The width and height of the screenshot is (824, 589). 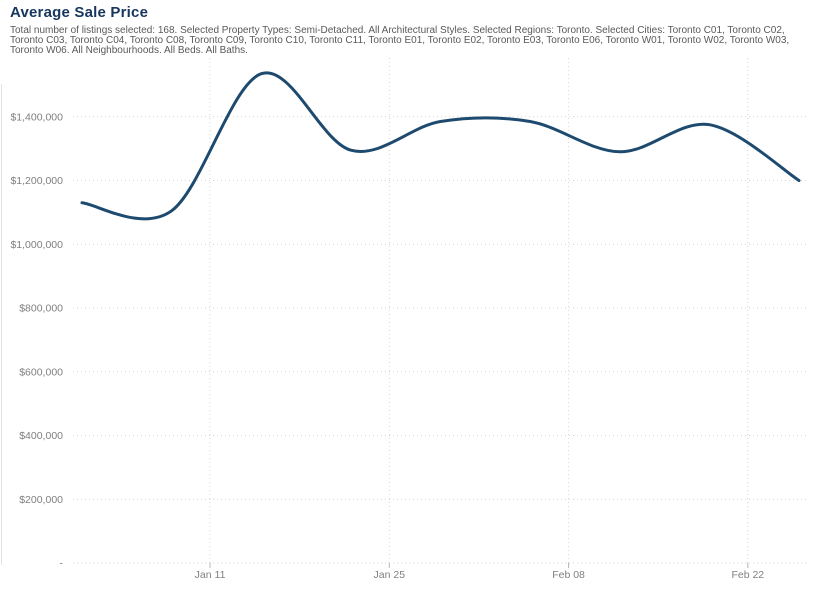 What do you see at coordinates (568, 575) in the screenshot?
I see `x-axis-tick-label: Feb 08` at bounding box center [568, 575].